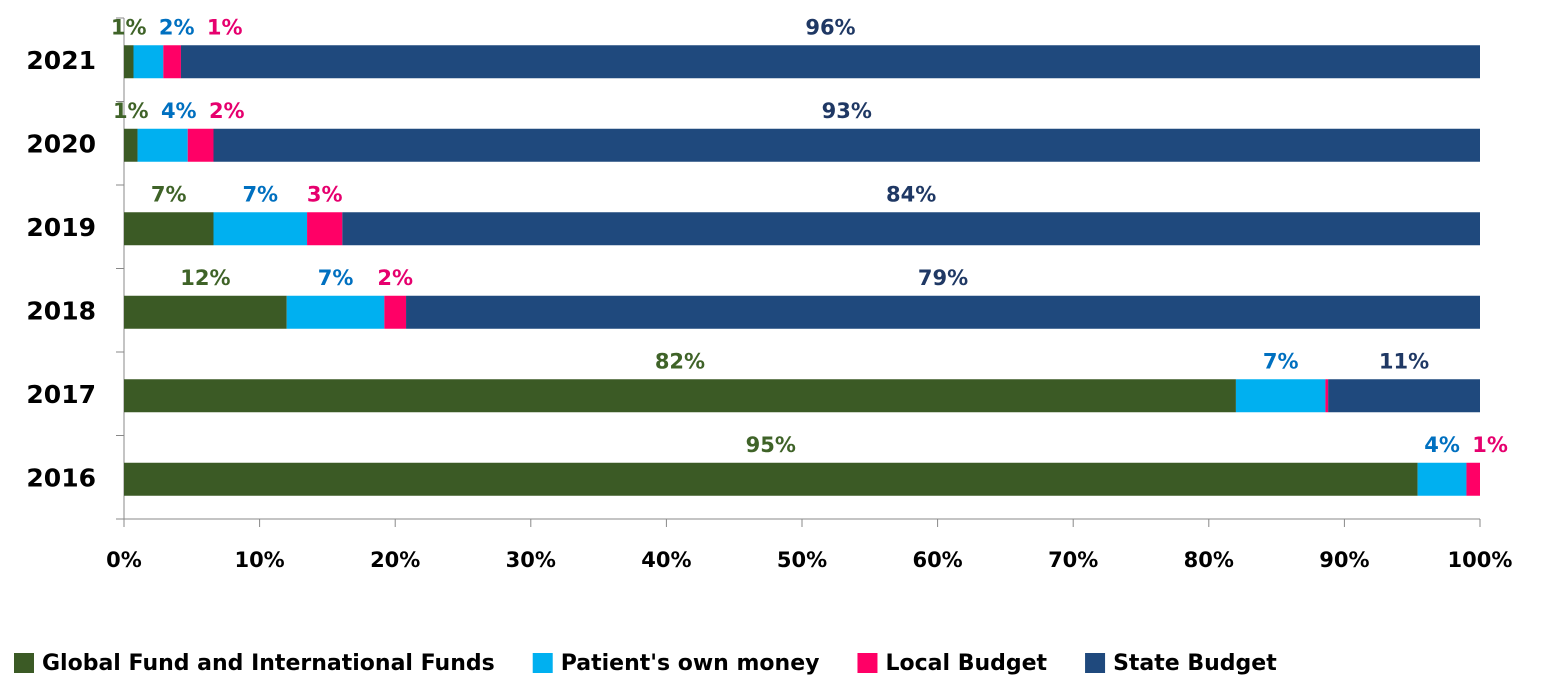 Image resolution: width=1550 pixels, height=685 pixels. Describe the element at coordinates (830, 27) in the screenshot. I see `data-label: 96%` at that location.